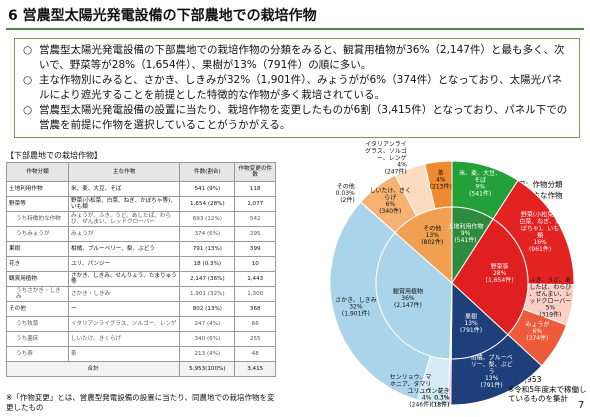  What do you see at coordinates (255, 249) in the screenshot?
I see `table-cell: 399` at bounding box center [255, 249].